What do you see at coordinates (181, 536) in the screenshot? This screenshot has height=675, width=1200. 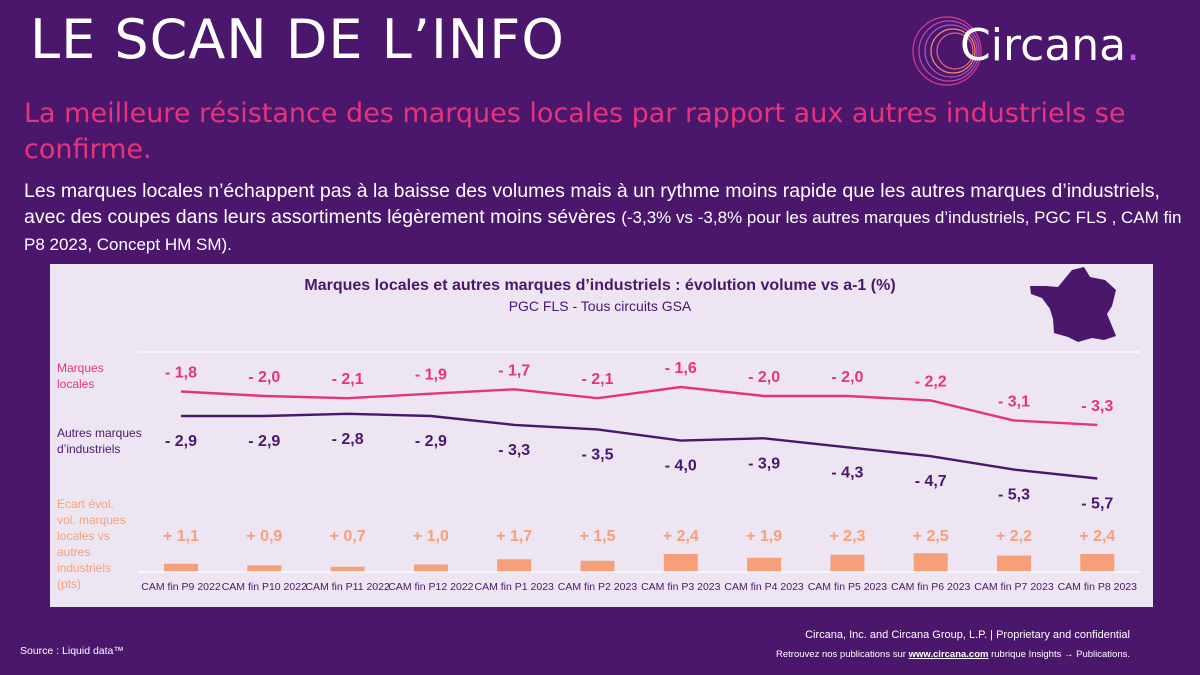 I see `gap-label: + 1,1` at bounding box center [181, 536].